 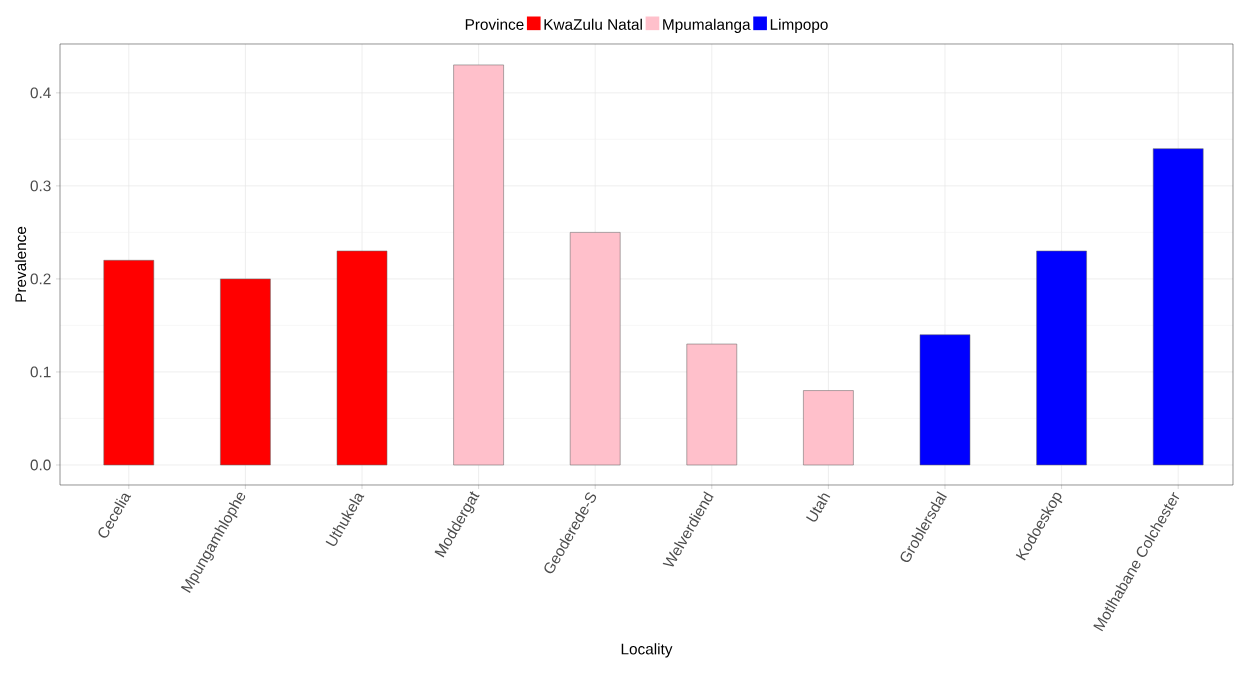 What do you see at coordinates (593, 24) in the screenshot?
I see `legend-label: KwaZulu Natal` at bounding box center [593, 24].